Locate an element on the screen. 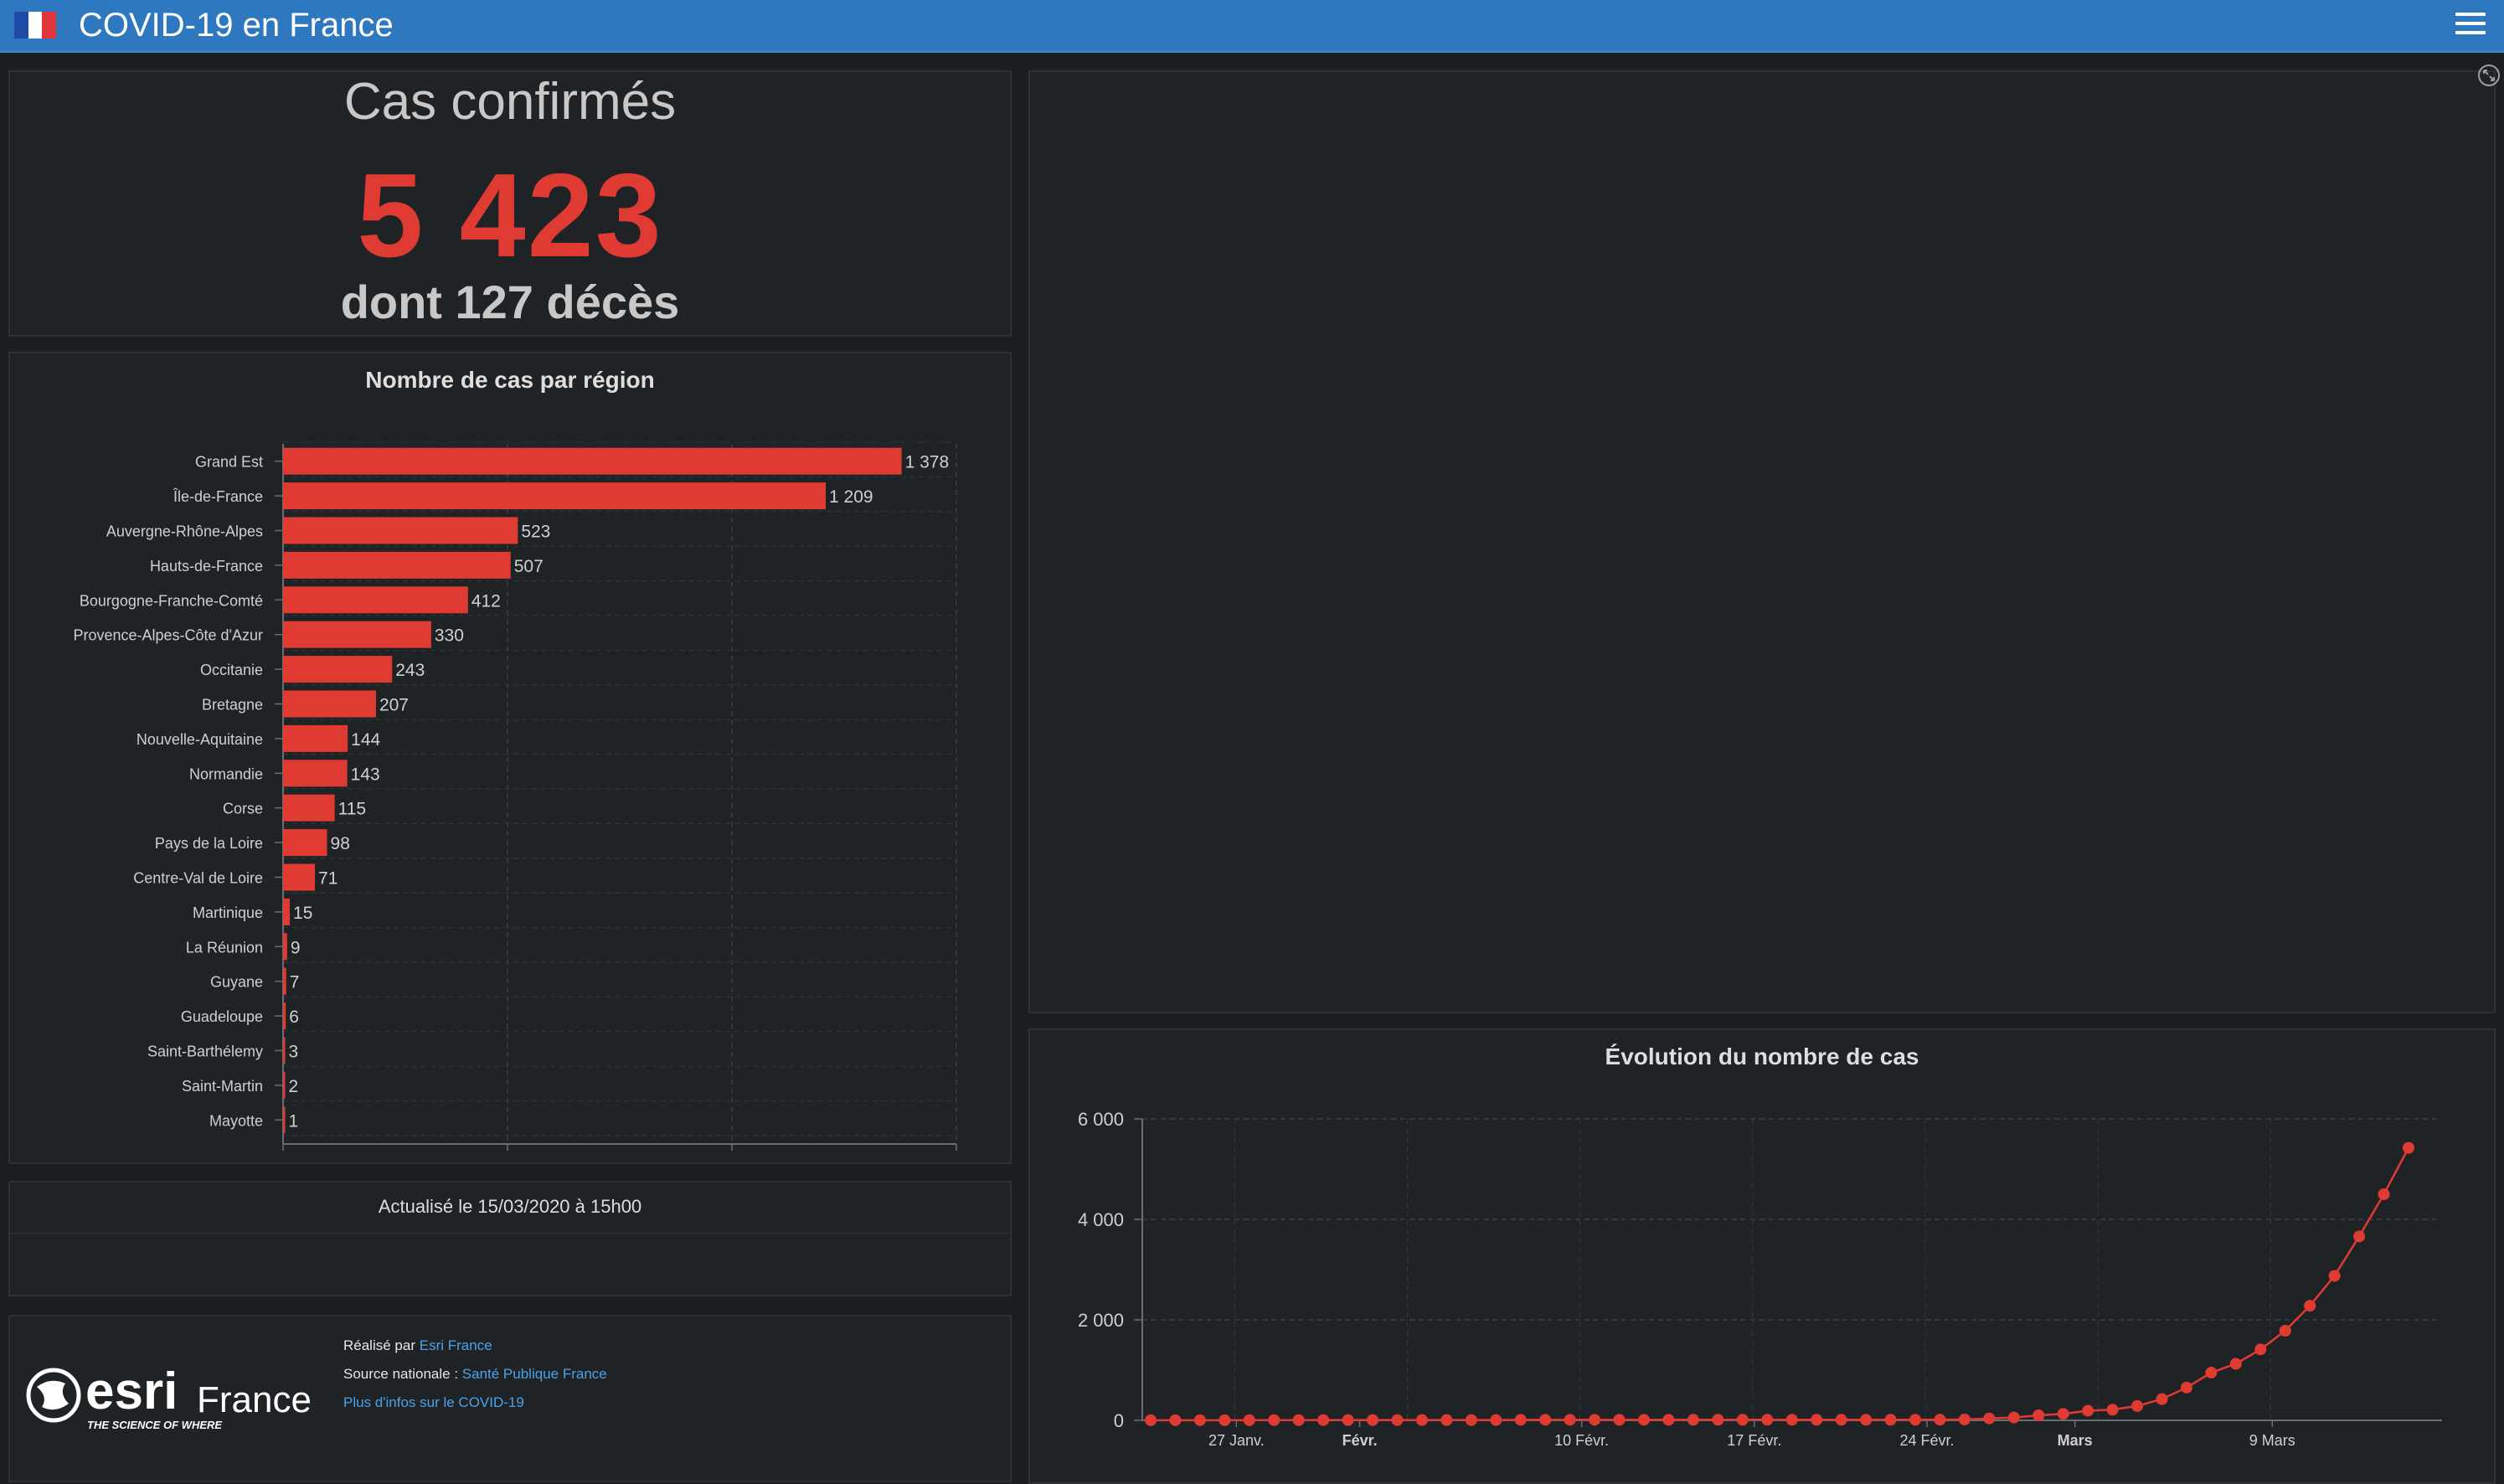  bar-category-label: Occitanie is located at coordinates (232, 670).